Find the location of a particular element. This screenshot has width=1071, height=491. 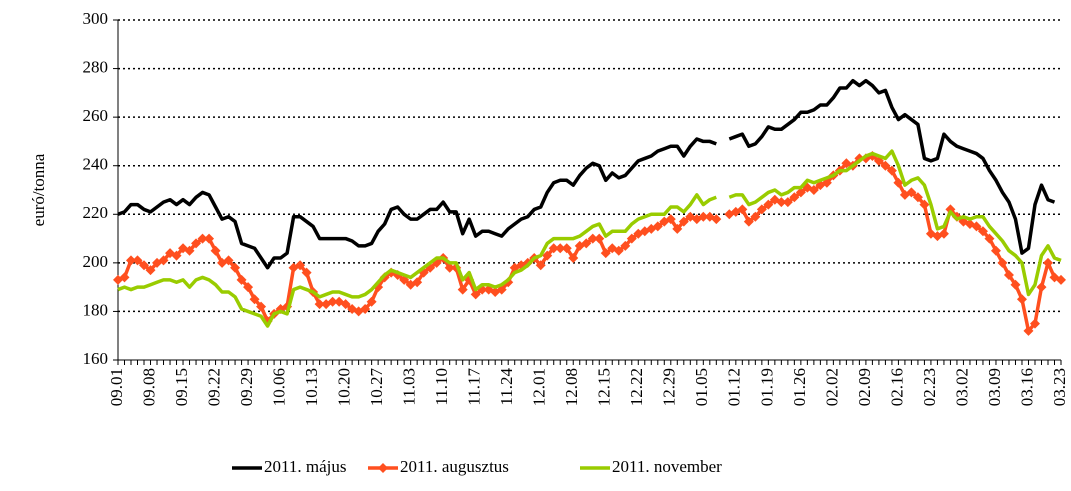

x-tick-label: 10.27 is located at coordinates (376, 387).